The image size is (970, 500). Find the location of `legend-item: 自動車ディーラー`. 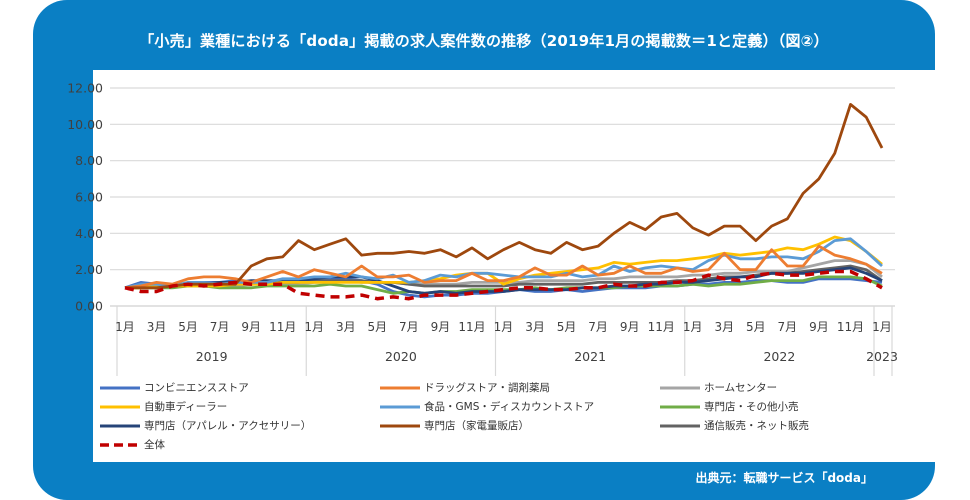

legend-item: 自動車ディーラー is located at coordinates (163, 406).